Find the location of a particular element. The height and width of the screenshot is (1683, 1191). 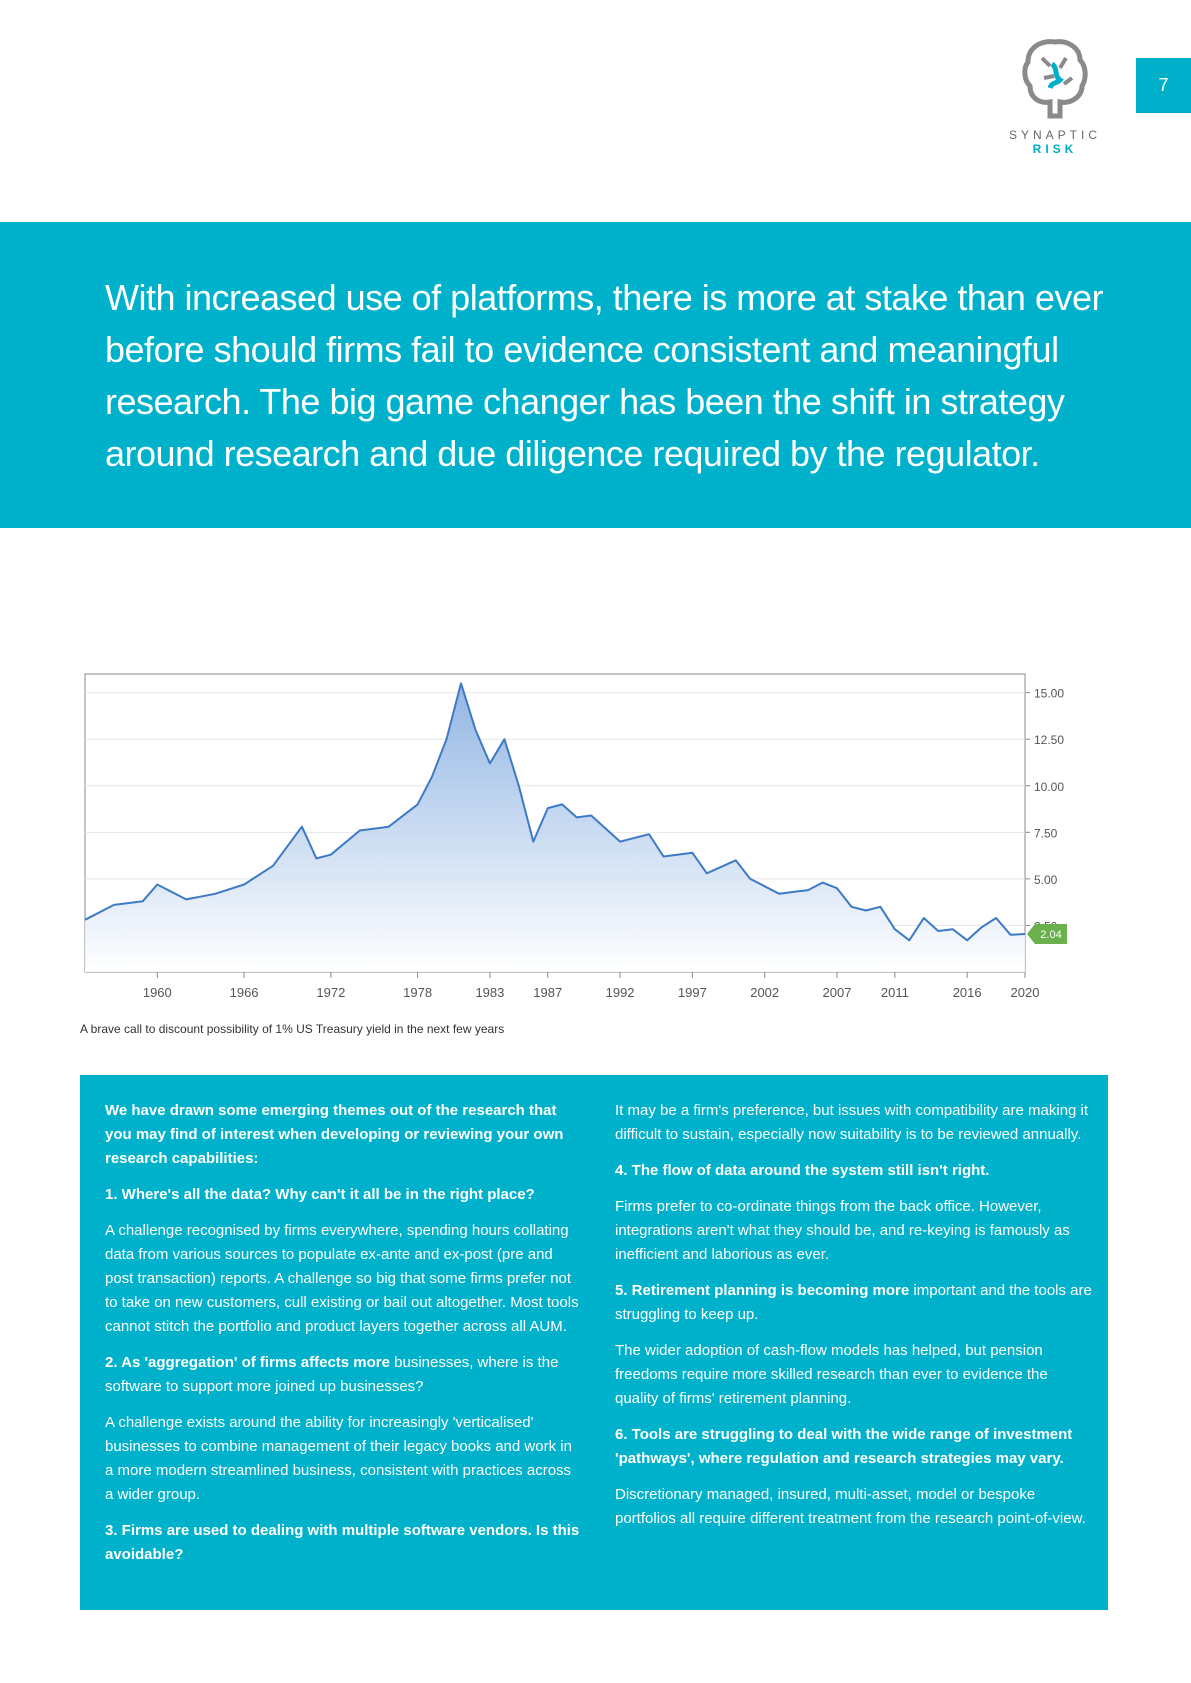

last-value-label: 2.04 is located at coordinates (1050, 935).